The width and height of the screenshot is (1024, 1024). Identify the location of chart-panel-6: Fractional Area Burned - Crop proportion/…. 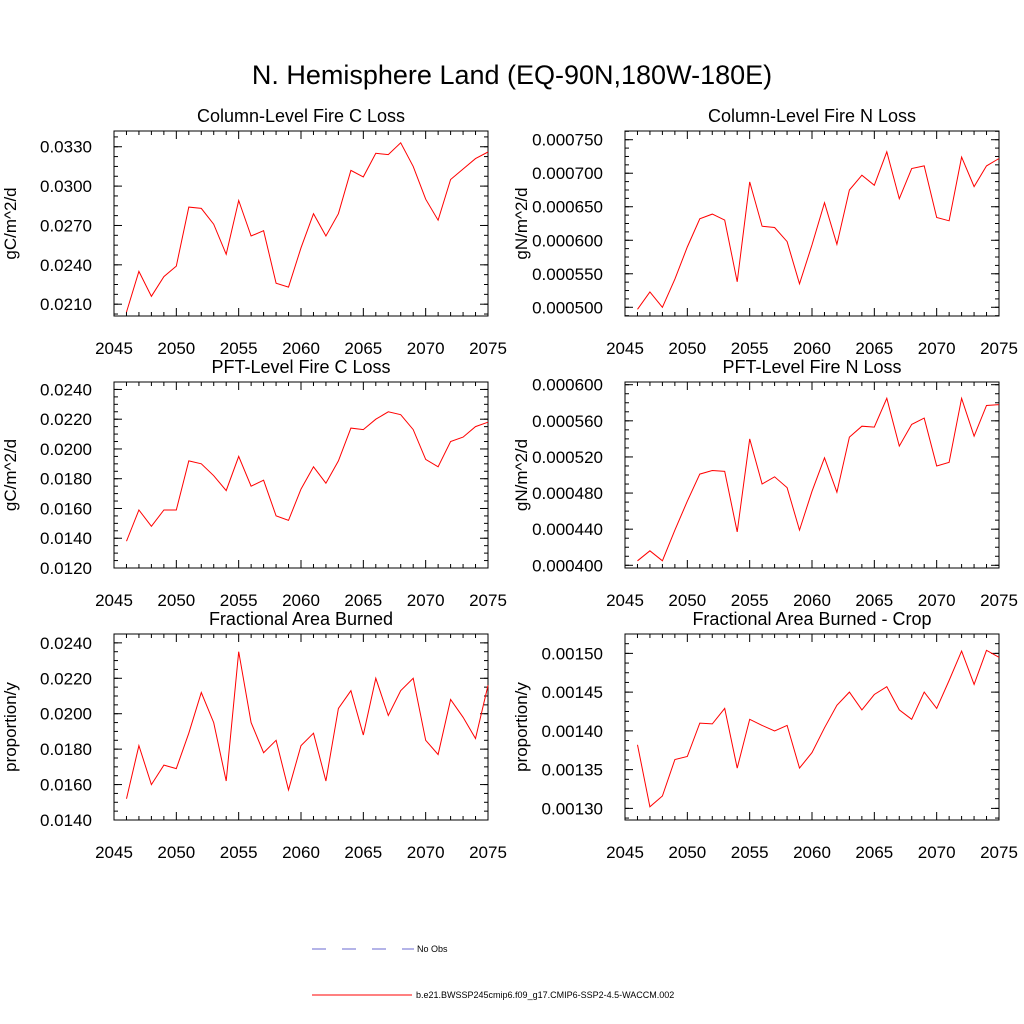
(765, 735).